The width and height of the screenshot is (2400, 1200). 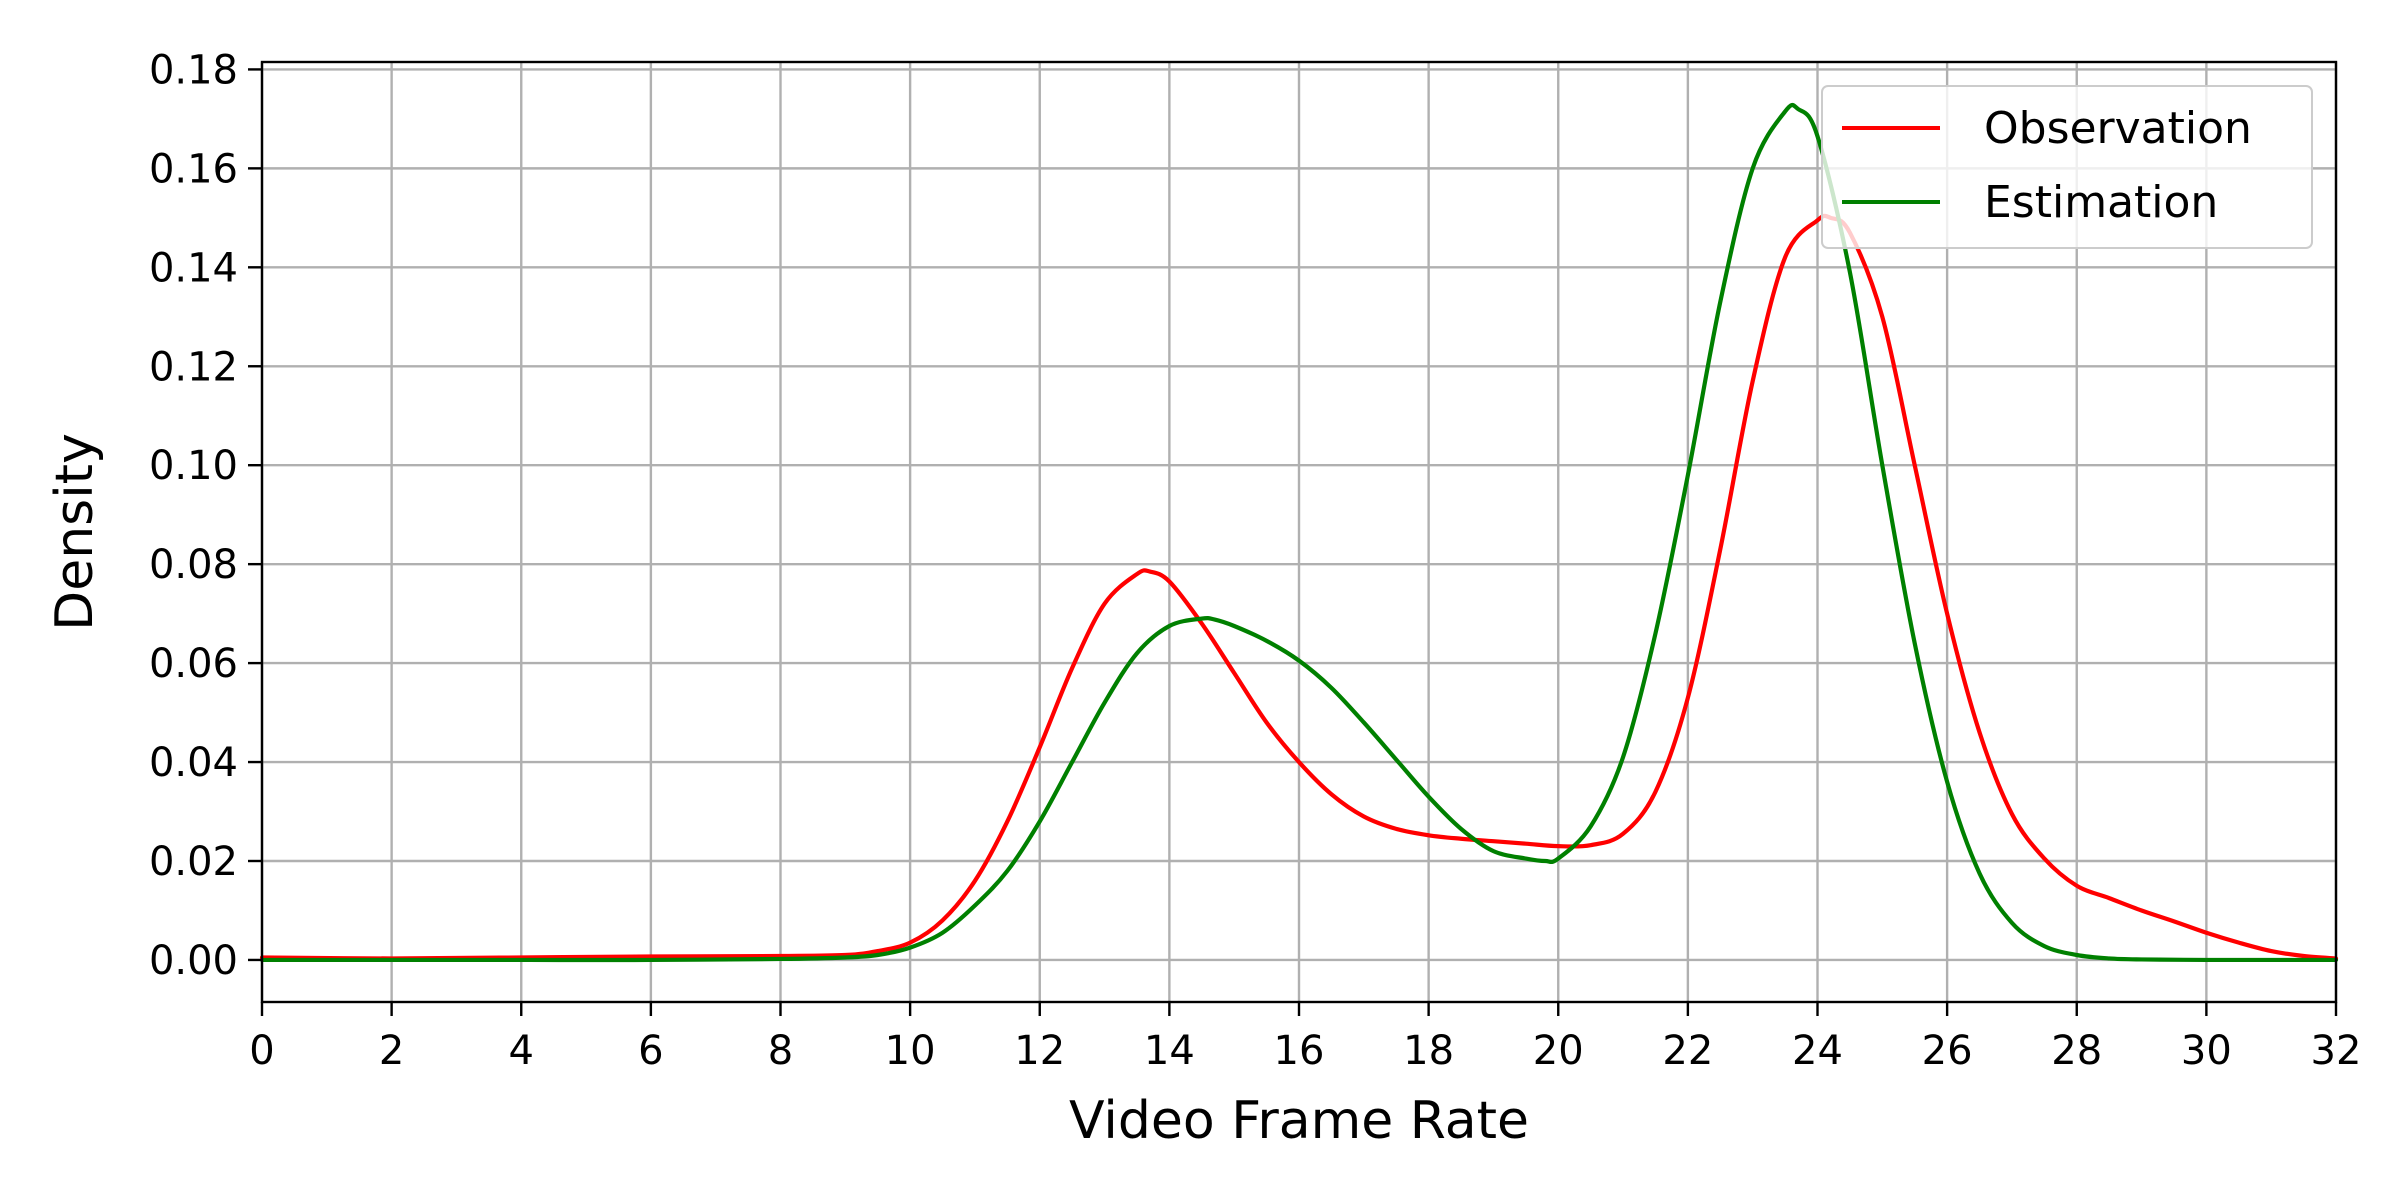 I want to click on y-tick-label: 0.18, so click(x=193, y=70).